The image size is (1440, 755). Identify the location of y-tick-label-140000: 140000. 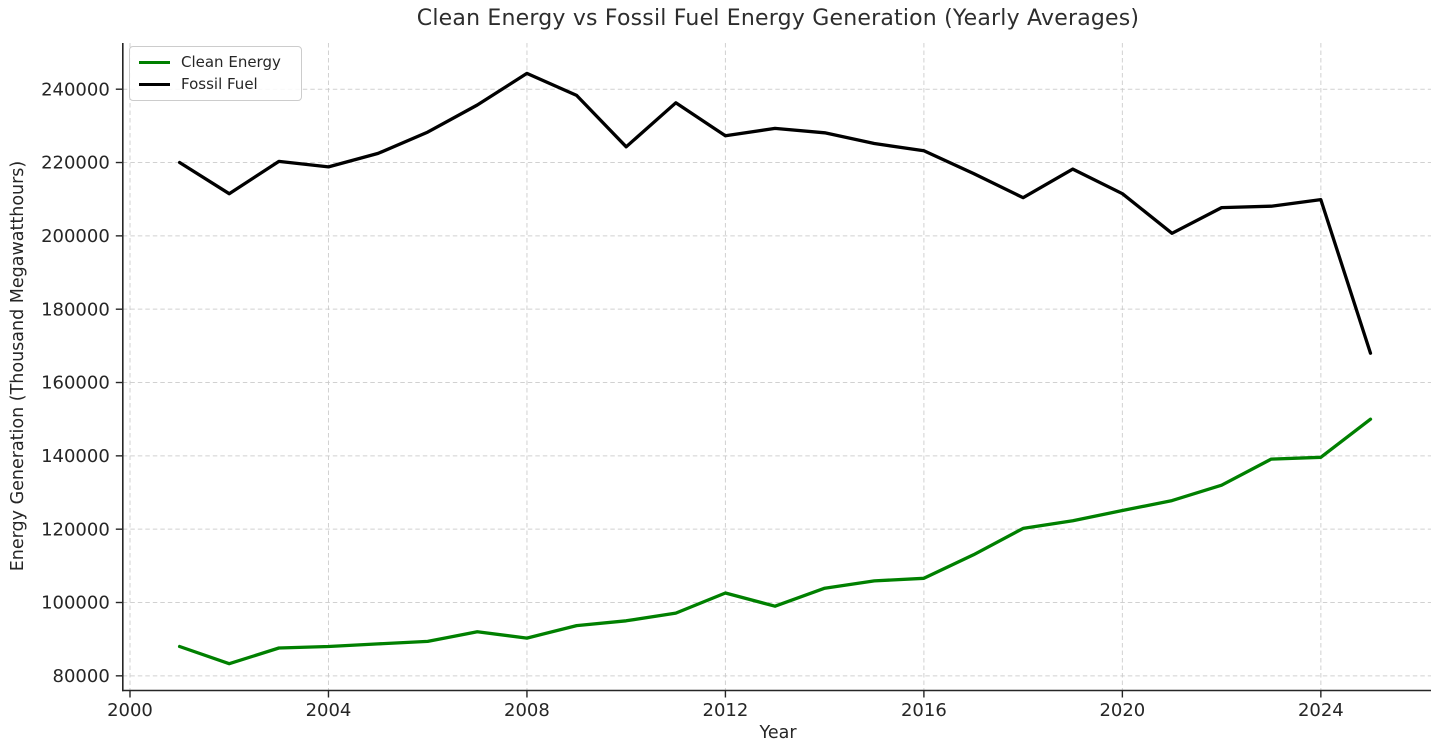
(75, 456).